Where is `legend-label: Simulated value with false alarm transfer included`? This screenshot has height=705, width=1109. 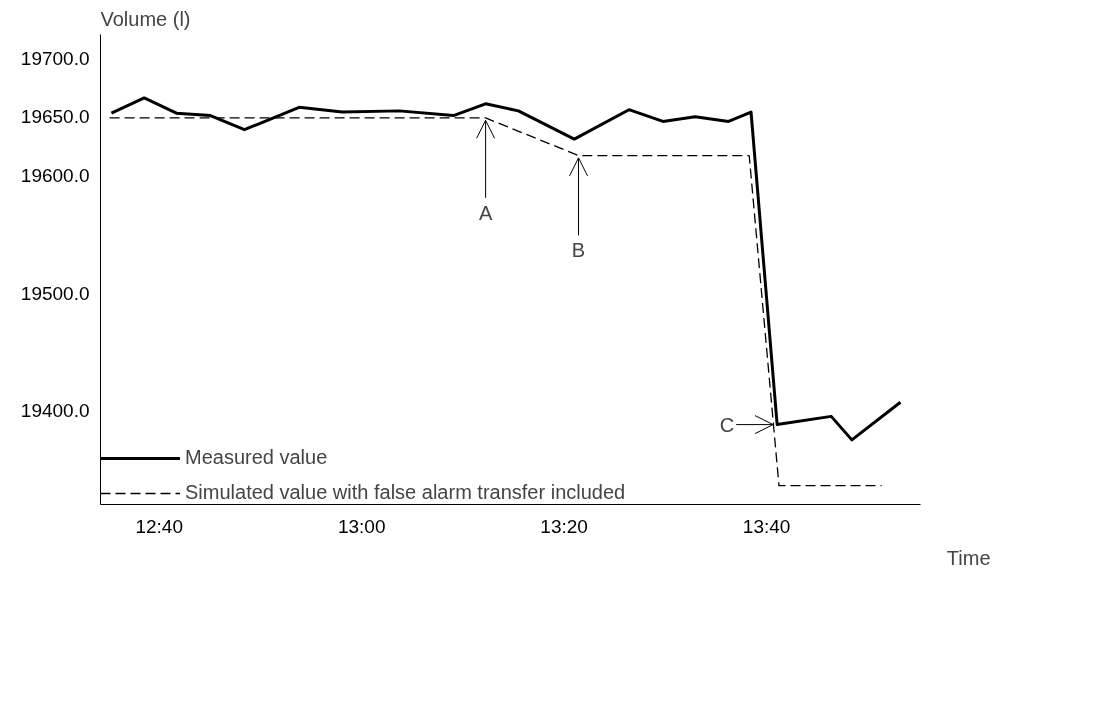
legend-label: Simulated value with false alarm transfer included is located at coordinates (405, 492).